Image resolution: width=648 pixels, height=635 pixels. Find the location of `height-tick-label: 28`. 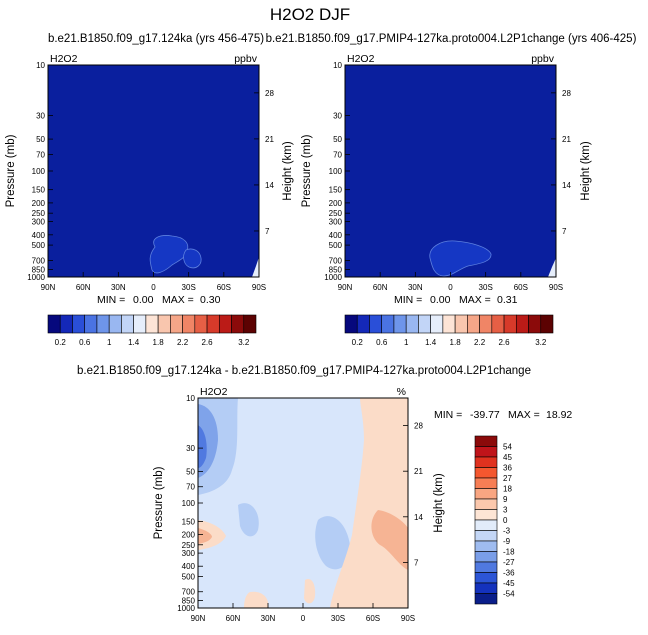

height-tick-label: 28 is located at coordinates (566, 93).